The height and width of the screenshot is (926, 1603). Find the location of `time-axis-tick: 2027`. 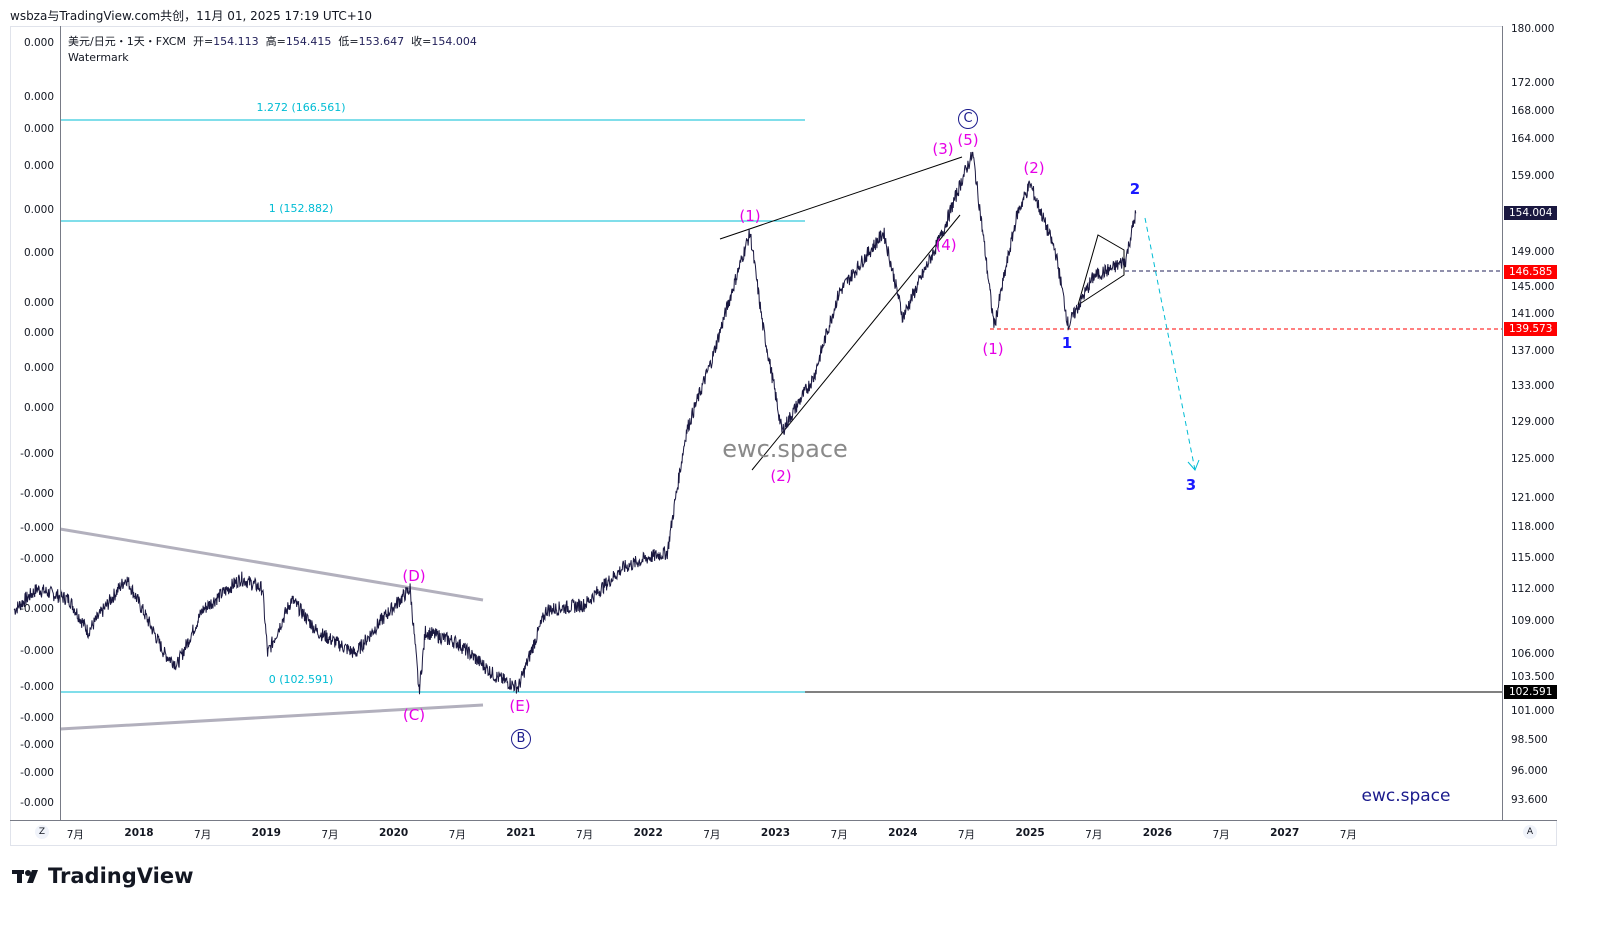

time-axis-tick: 2027 is located at coordinates (1285, 833).